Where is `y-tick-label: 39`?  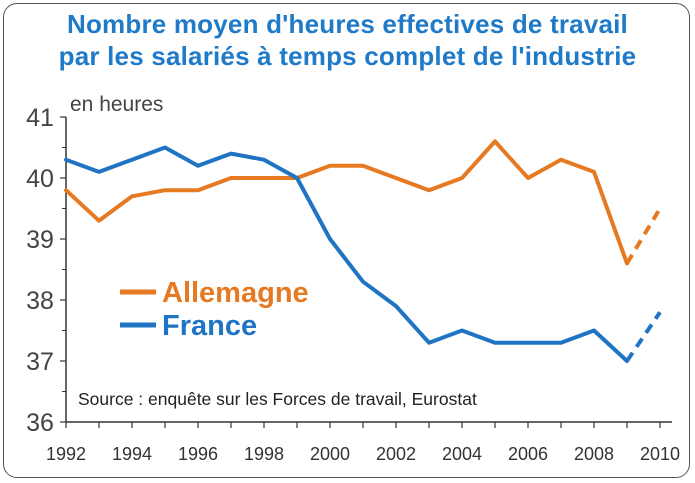 y-tick-label: 39 is located at coordinates (40, 240).